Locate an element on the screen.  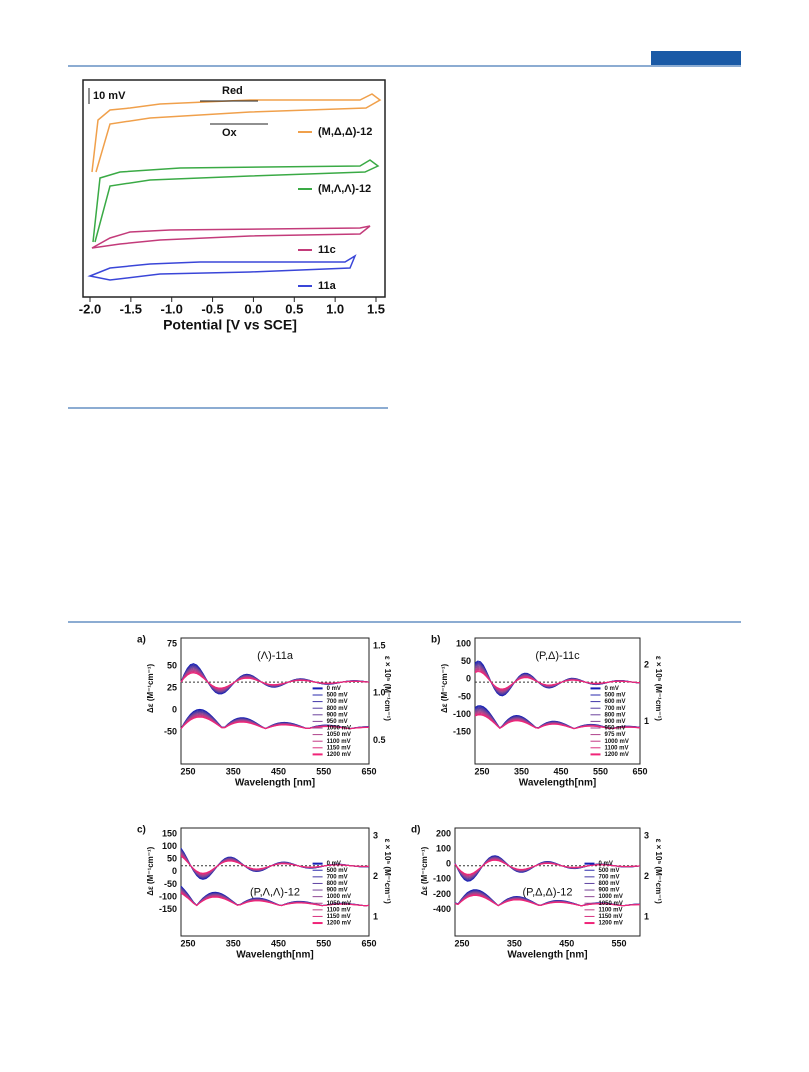
y-tick-label: 150 is located at coordinates (169, 833).